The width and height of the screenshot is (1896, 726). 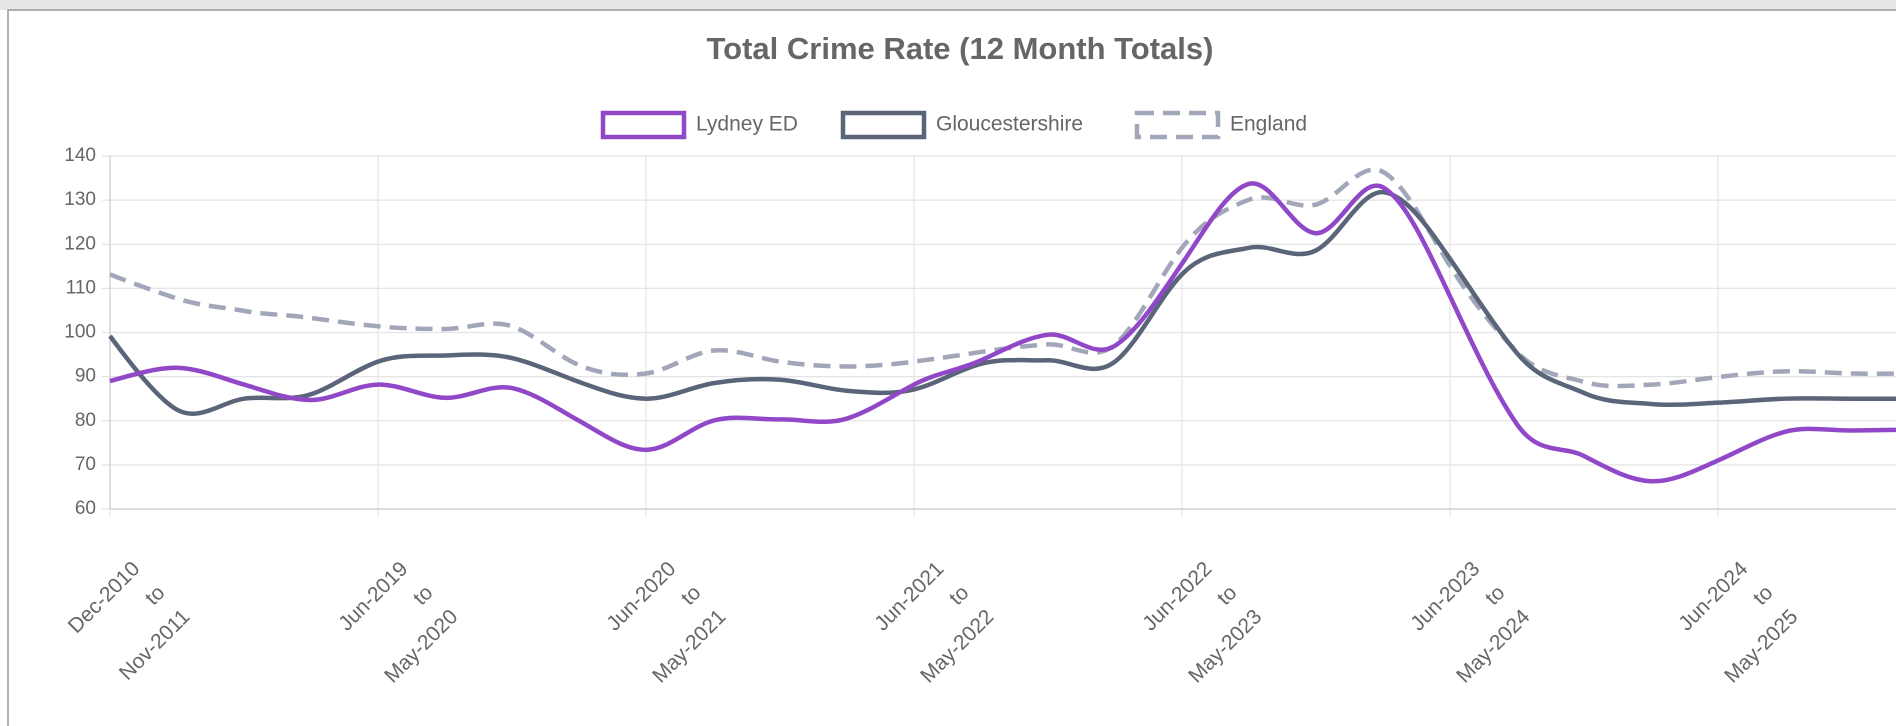 What do you see at coordinates (80, 155) in the screenshot?
I see `y-tick-label: 140` at bounding box center [80, 155].